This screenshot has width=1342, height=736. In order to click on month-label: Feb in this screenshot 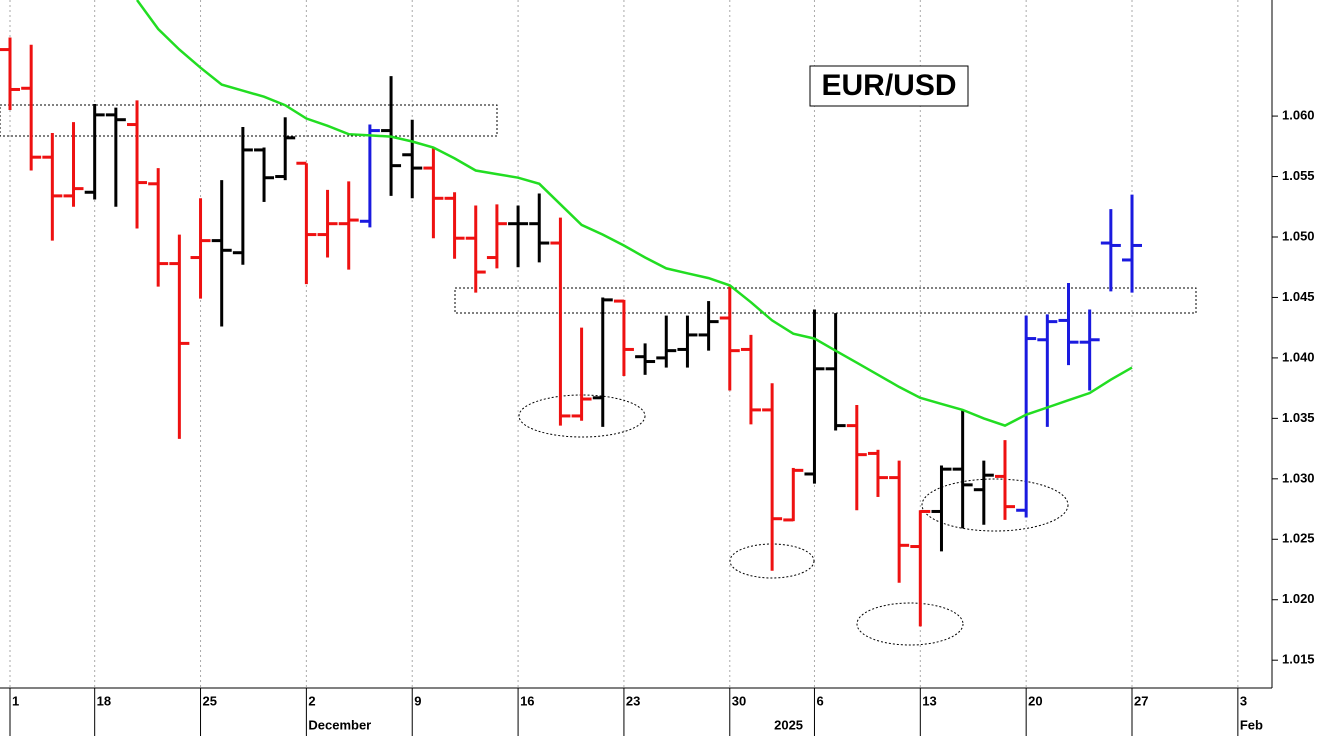, I will do `click(1251, 724)`.